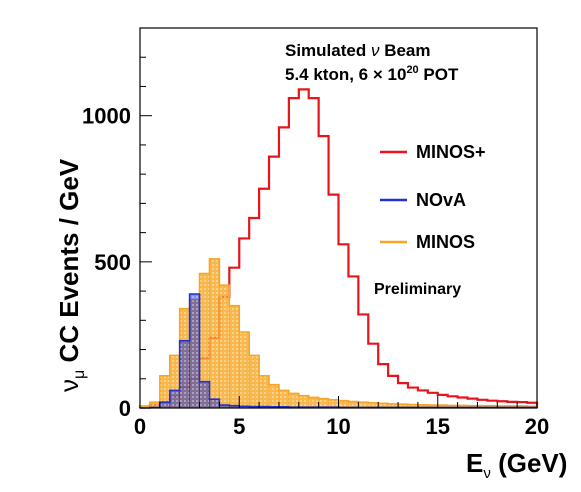 This screenshot has height=492, width=581. What do you see at coordinates (71, 275) in the screenshot?
I see `y-axis-label: νμ CC Events / GeV` at bounding box center [71, 275].